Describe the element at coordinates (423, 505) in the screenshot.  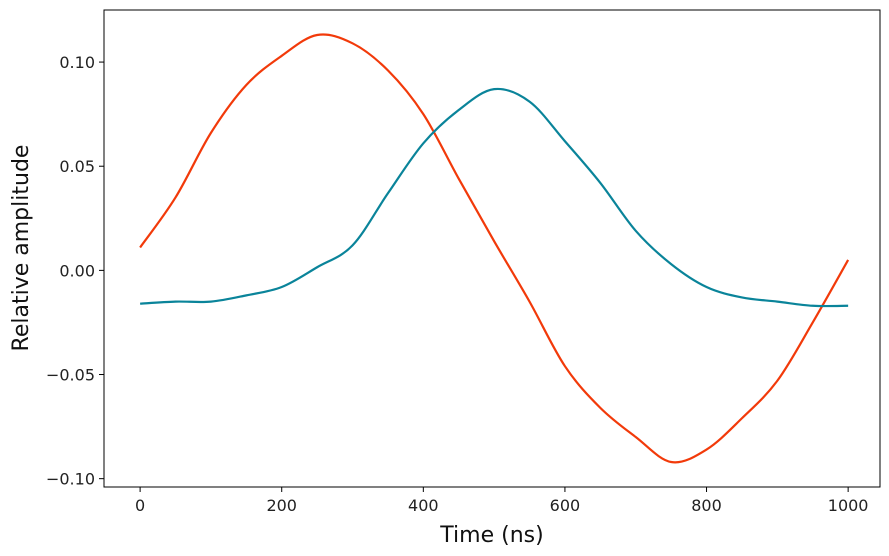
I see `x-tick-label: 400` at that location.